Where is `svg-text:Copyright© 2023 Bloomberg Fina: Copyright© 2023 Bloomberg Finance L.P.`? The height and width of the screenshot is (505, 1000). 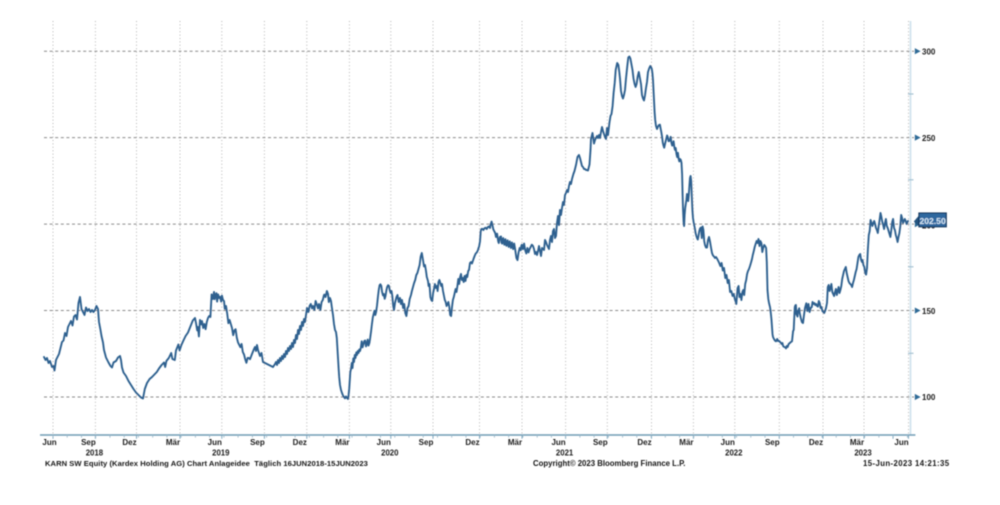
svg-text:Copyright© 2023 Bloomberg Fina: Copyright© 2023 Bloomberg Finance L.P. is located at coordinates (609, 463).